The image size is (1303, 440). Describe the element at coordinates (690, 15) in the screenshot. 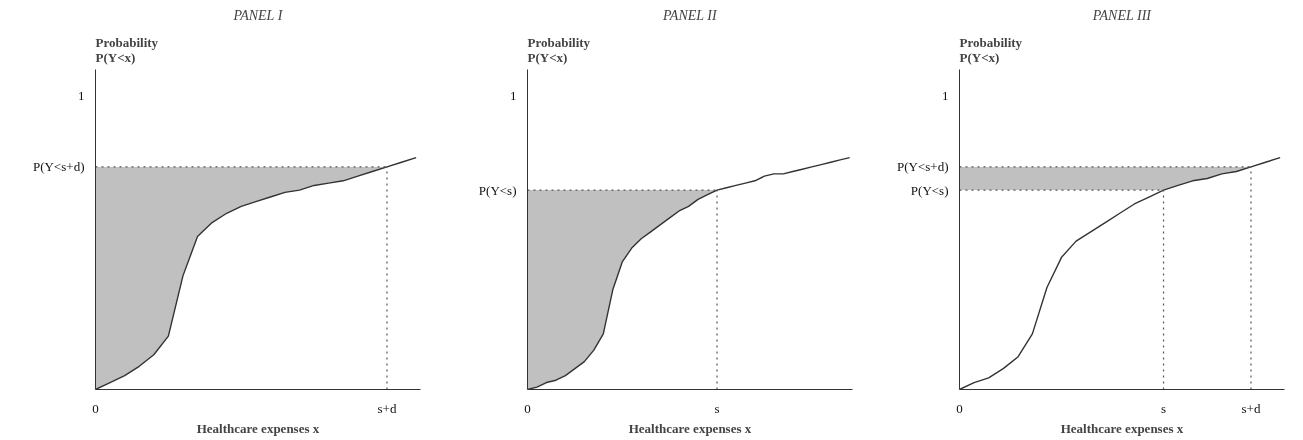

I see `chart-title: PANEL II` at that location.